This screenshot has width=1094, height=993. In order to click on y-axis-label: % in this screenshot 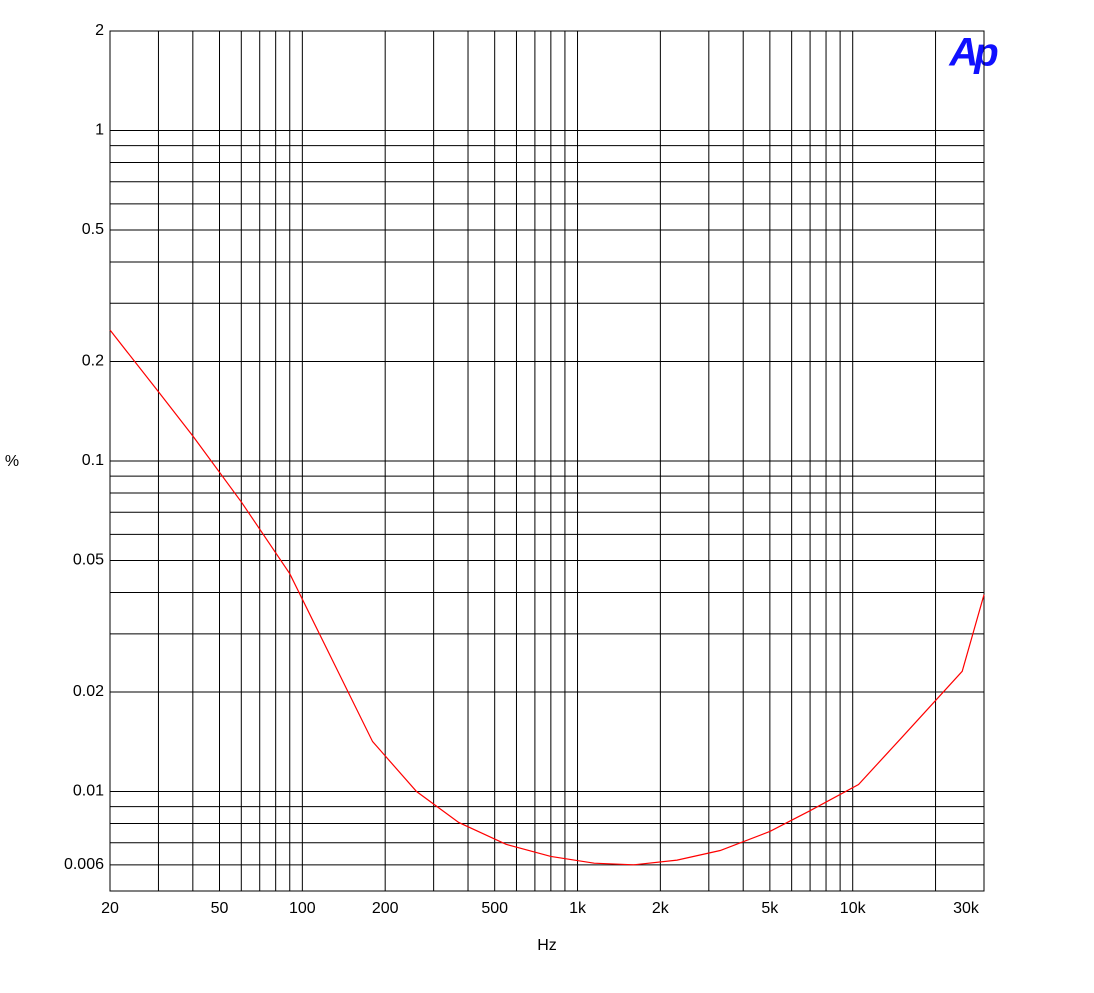, I will do `click(12, 461)`.